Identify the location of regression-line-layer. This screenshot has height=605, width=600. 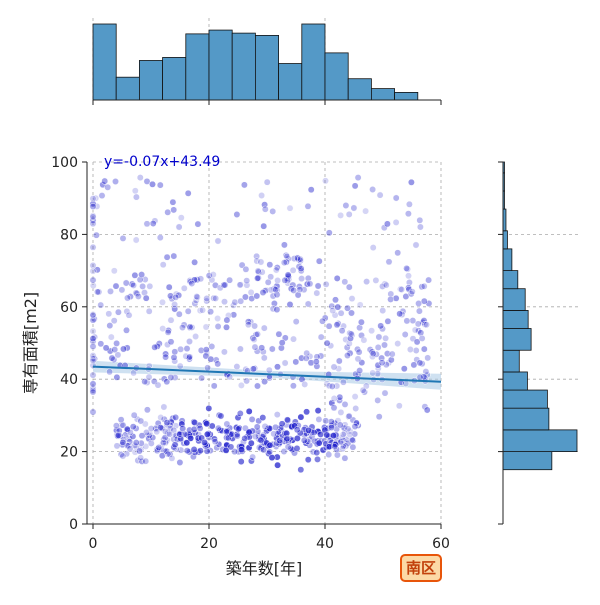
(267, 374).